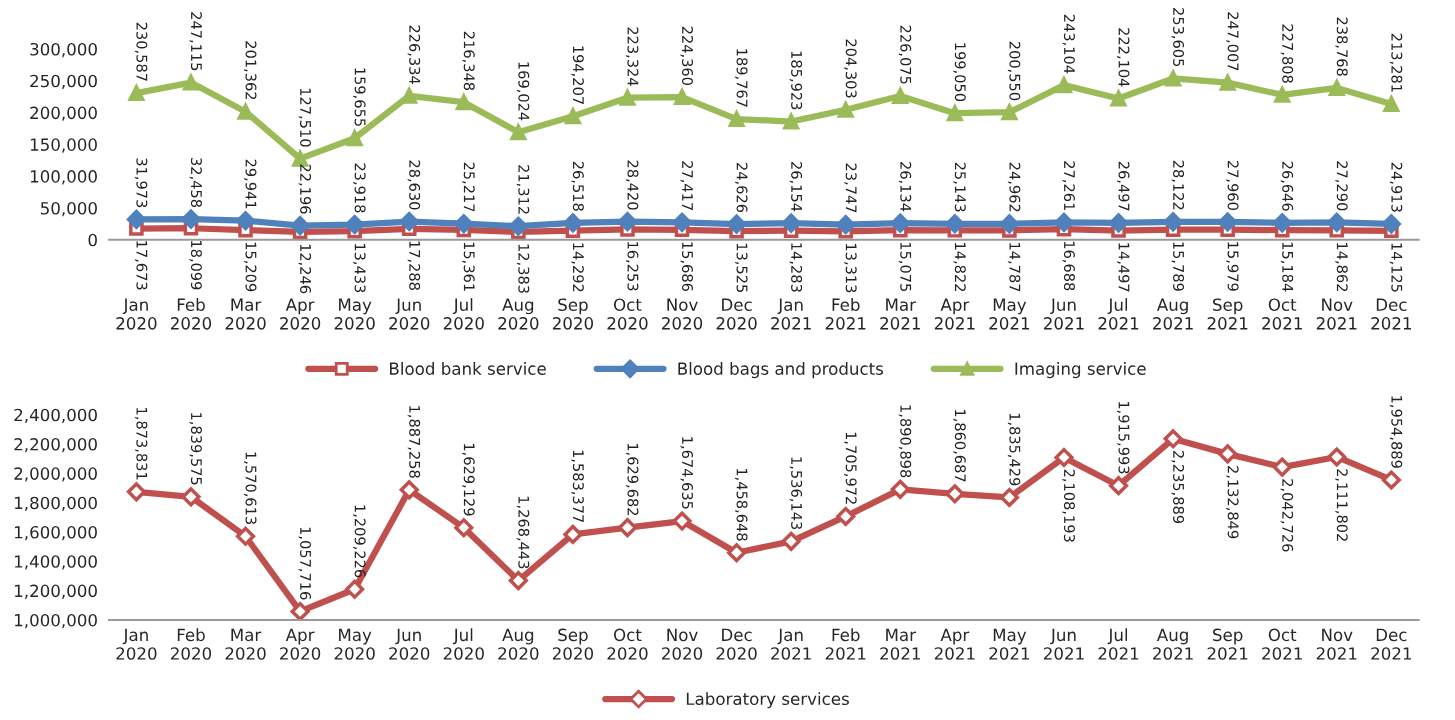 The width and height of the screenshot is (1455, 720). What do you see at coordinates (1123, 57) in the screenshot?
I see `data-label: 222,104` at bounding box center [1123, 57].